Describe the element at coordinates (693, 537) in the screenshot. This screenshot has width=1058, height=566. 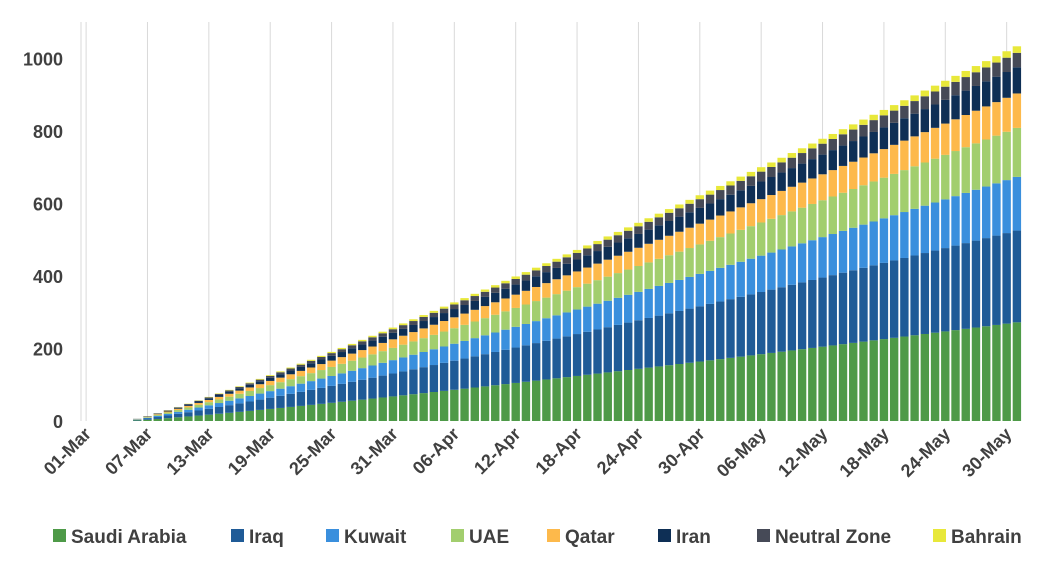
I see `legend-label: Iran` at that location.